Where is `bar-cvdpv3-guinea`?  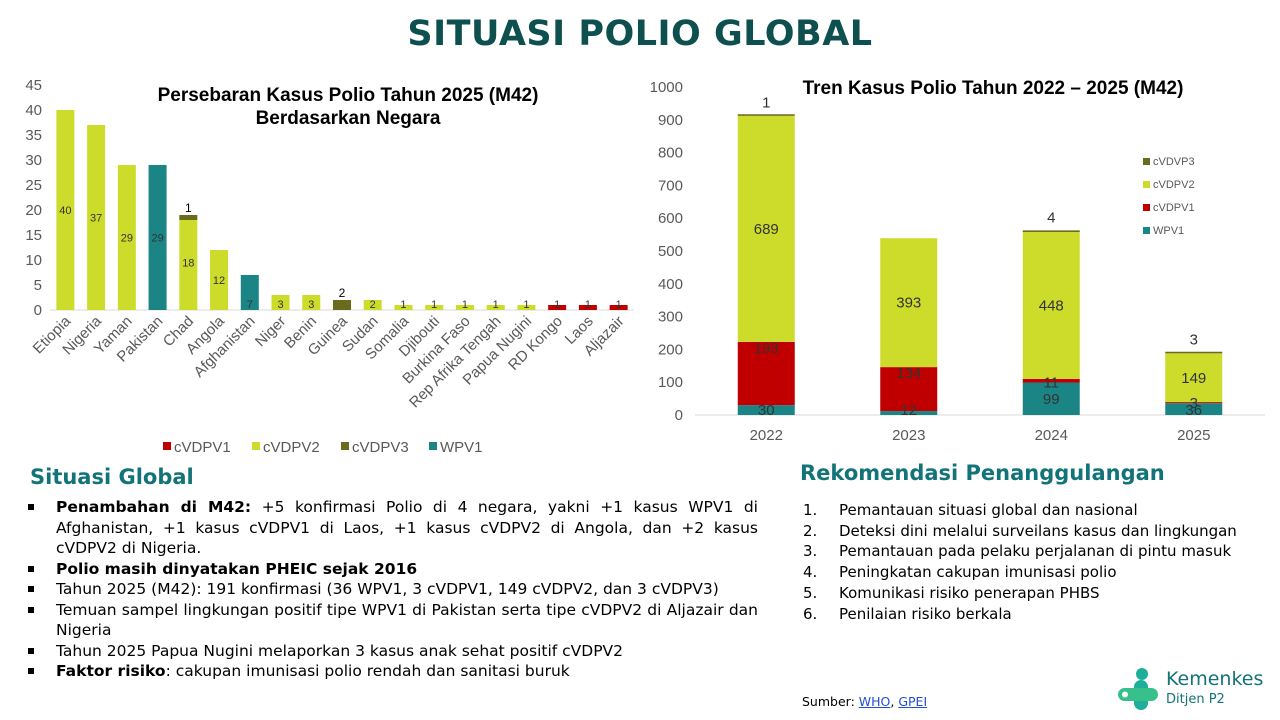
bar-cvdpv3-guinea is located at coordinates (342, 305).